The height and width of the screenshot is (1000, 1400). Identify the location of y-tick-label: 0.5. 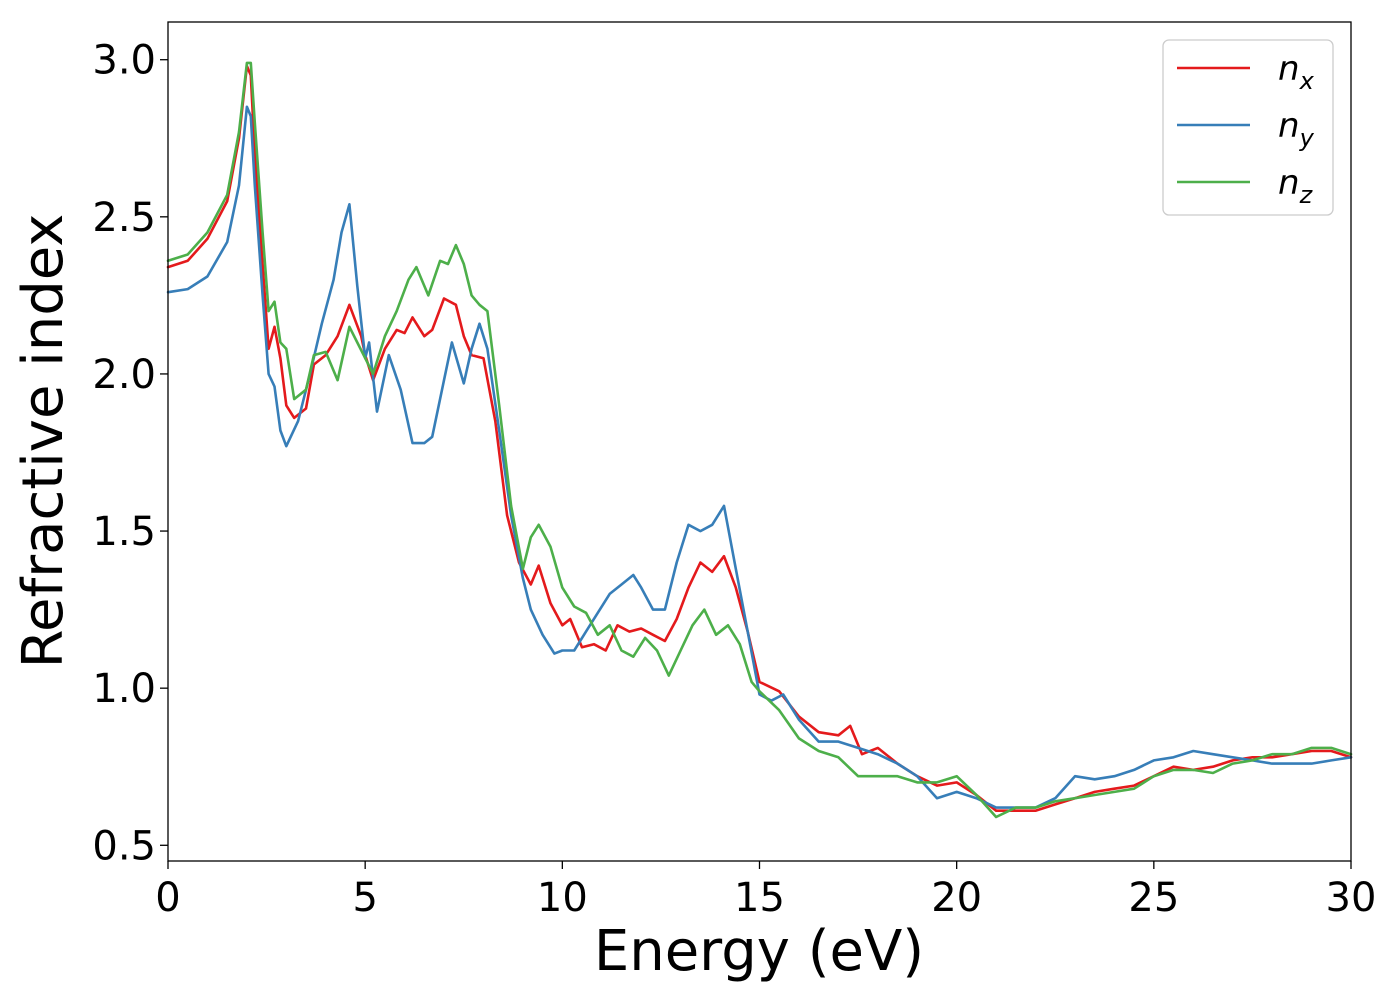
(124, 846).